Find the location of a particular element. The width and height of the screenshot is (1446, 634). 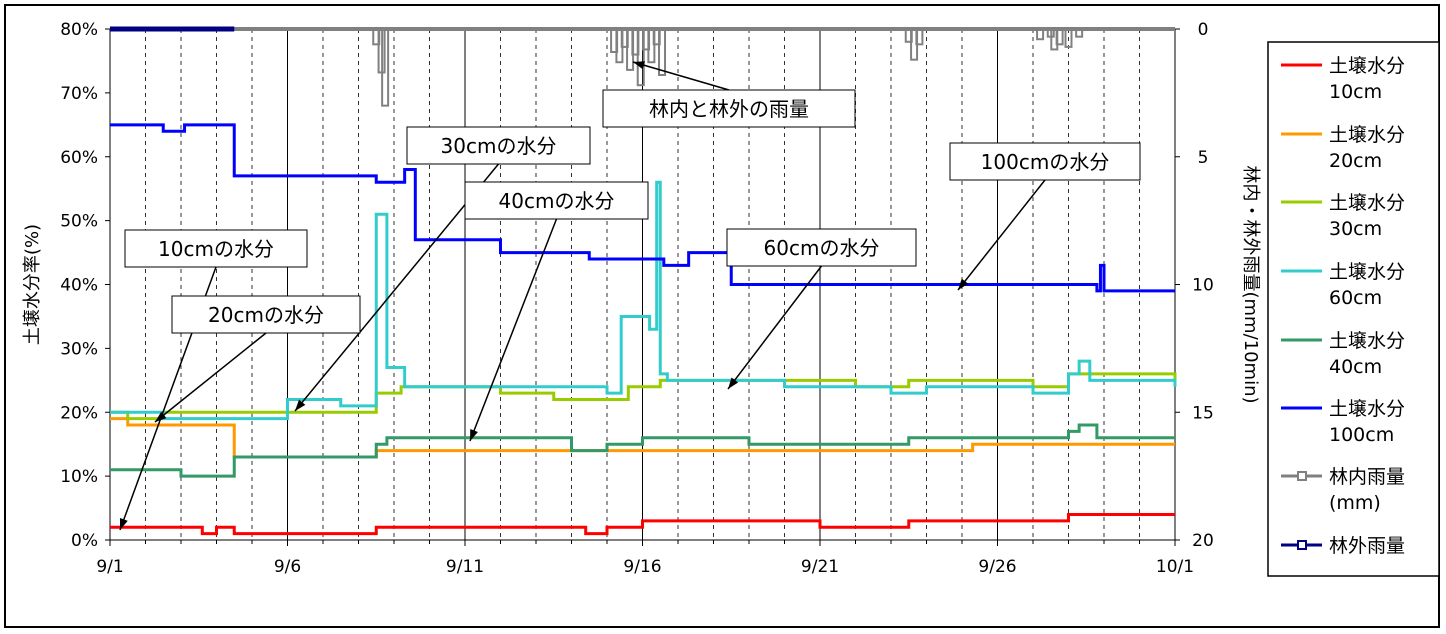

callout-label: 林内と林外の雨量 is located at coordinates (729, 109).